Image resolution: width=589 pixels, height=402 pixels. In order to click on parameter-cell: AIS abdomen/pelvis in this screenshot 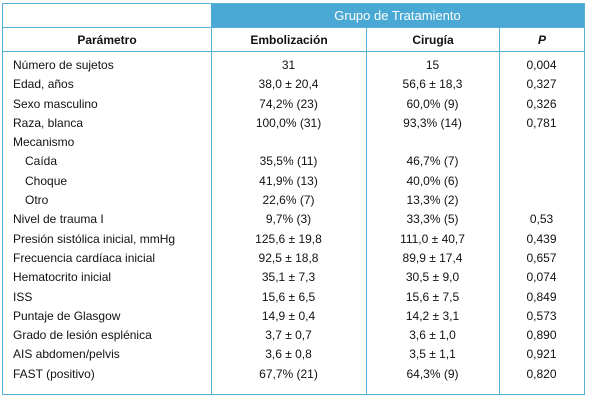, I will do `click(66, 354)`.